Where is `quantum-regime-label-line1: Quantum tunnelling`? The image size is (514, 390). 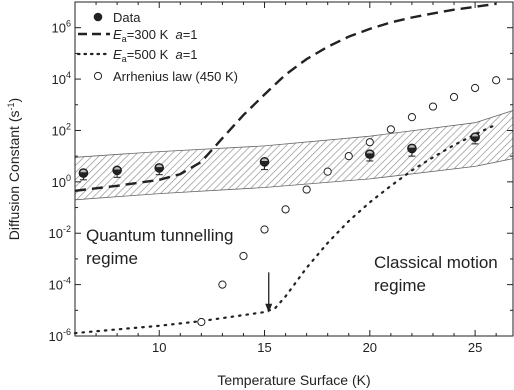 quantum-regime-label-line1: Quantum tunnelling is located at coordinates (159, 235).